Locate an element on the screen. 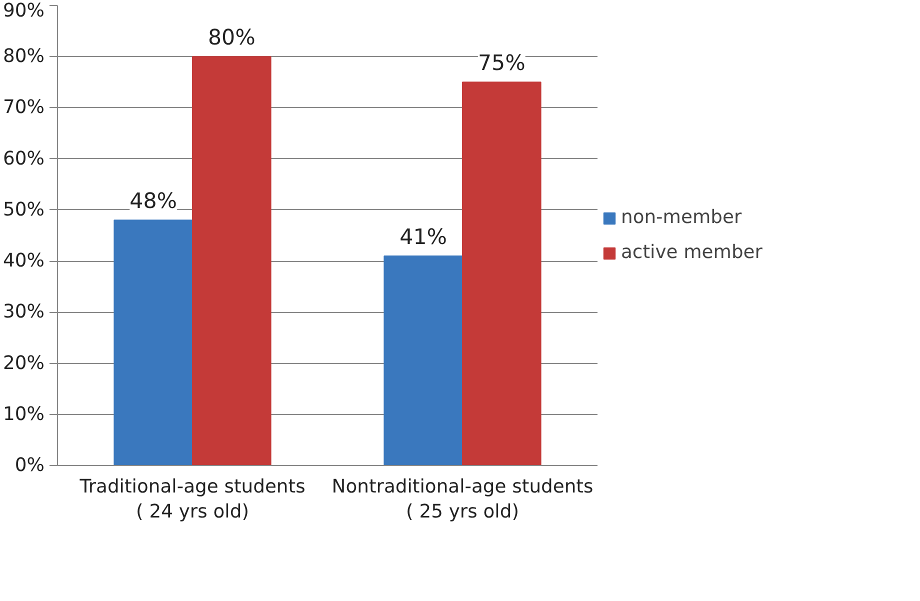  x-tick-label: Nontraditional-age students ( 25 yrs old) is located at coordinates (463, 499).